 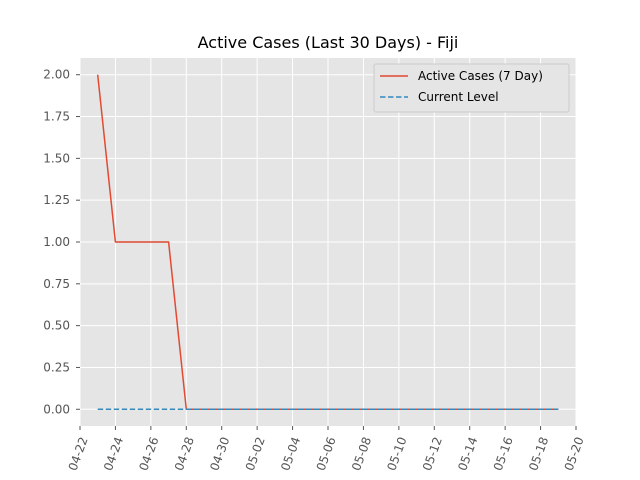 What do you see at coordinates (255, 454) in the screenshot?
I see `x-tick-label: 05-02` at bounding box center [255, 454].